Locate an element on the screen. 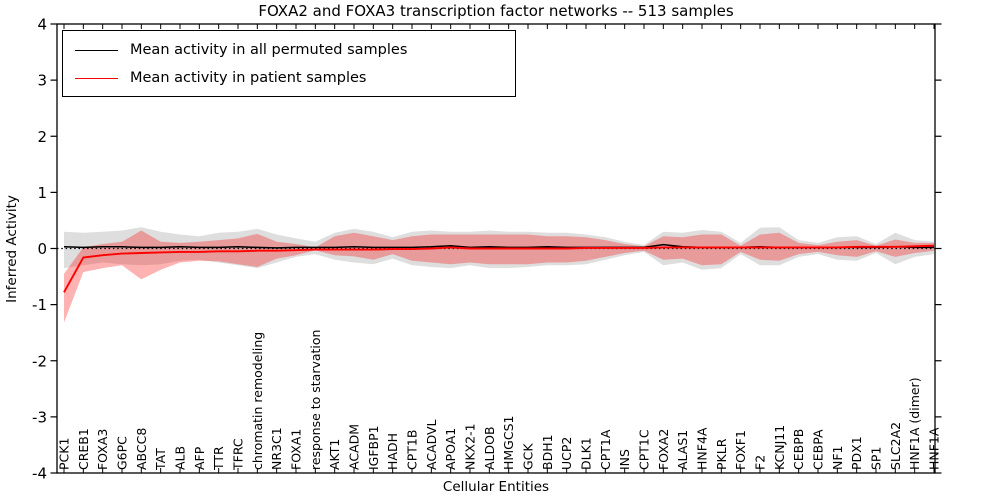 This screenshot has width=1000, height=500. x-tick-label: BDH1 is located at coordinates (547, 452).